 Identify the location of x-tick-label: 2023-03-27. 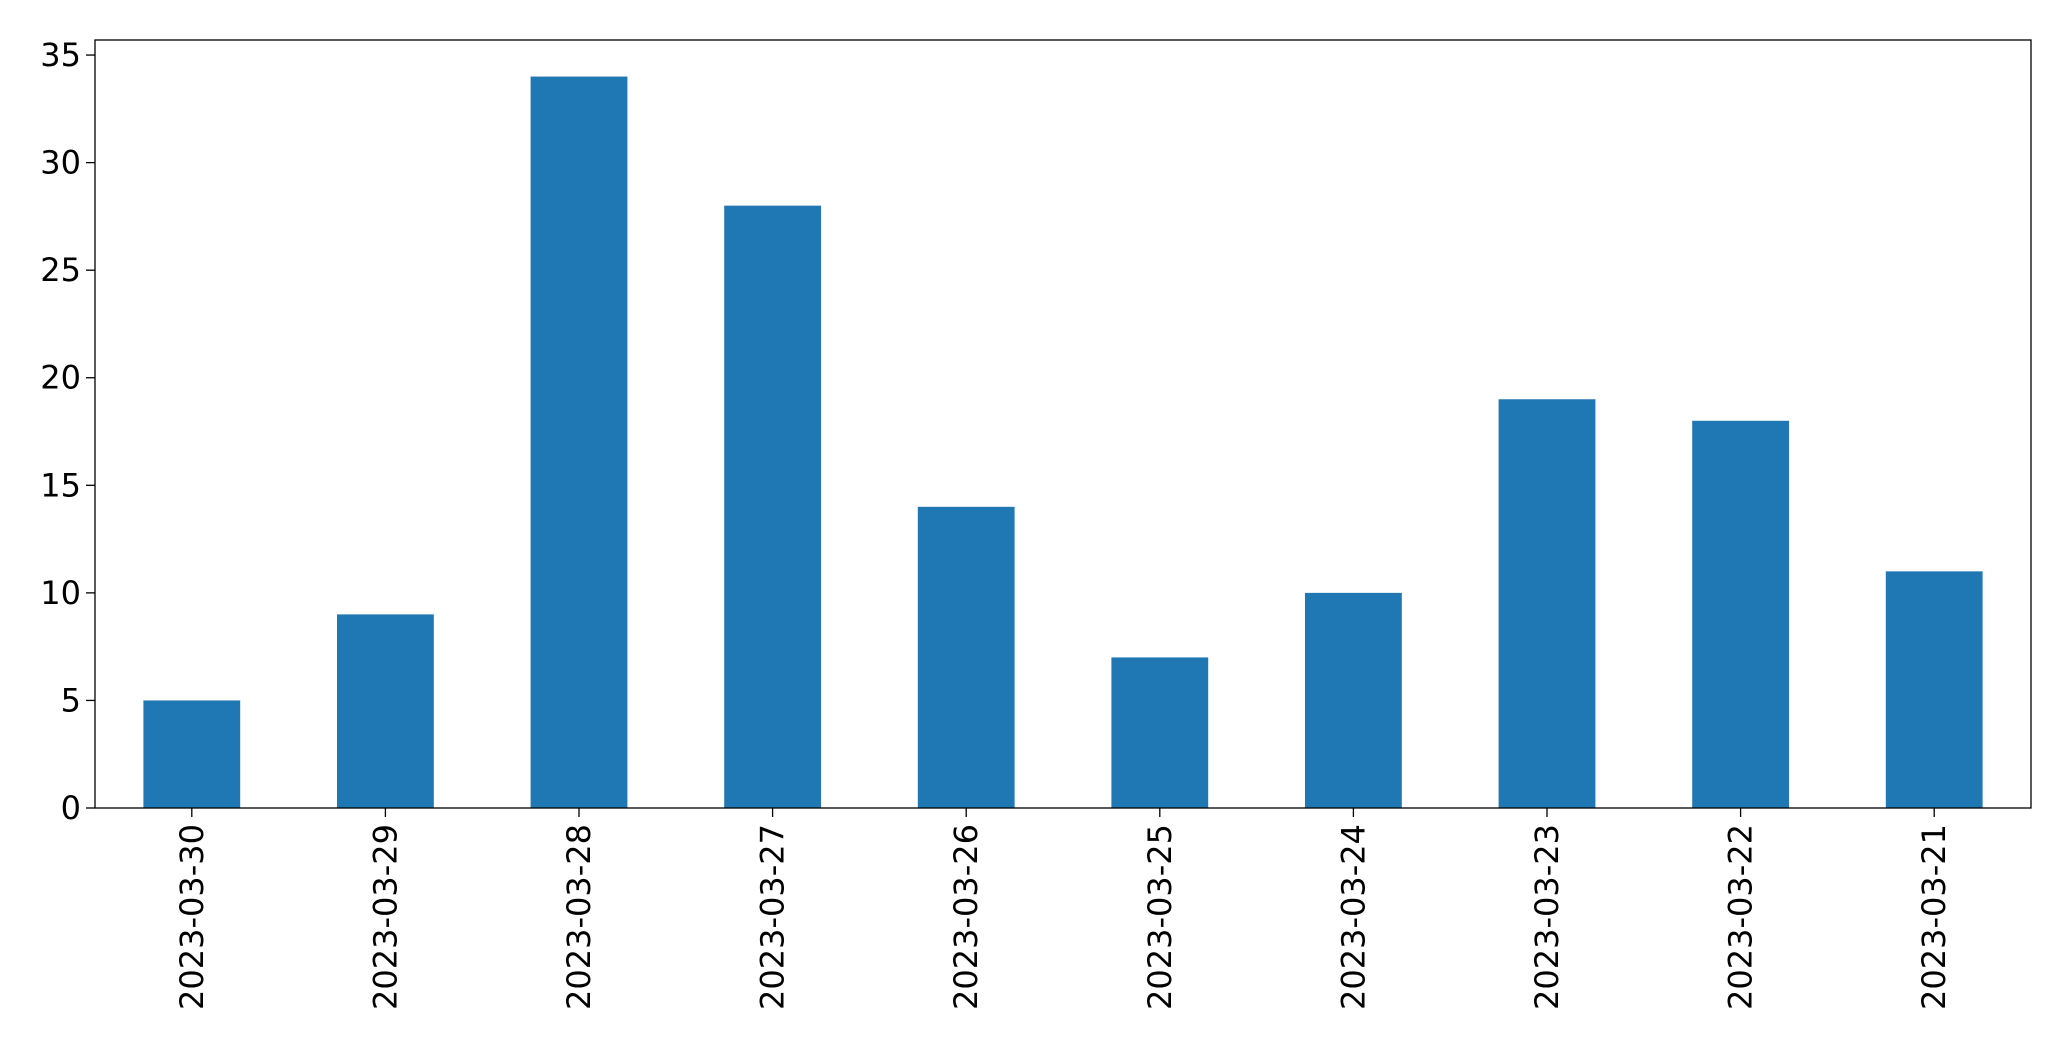
(773, 917).